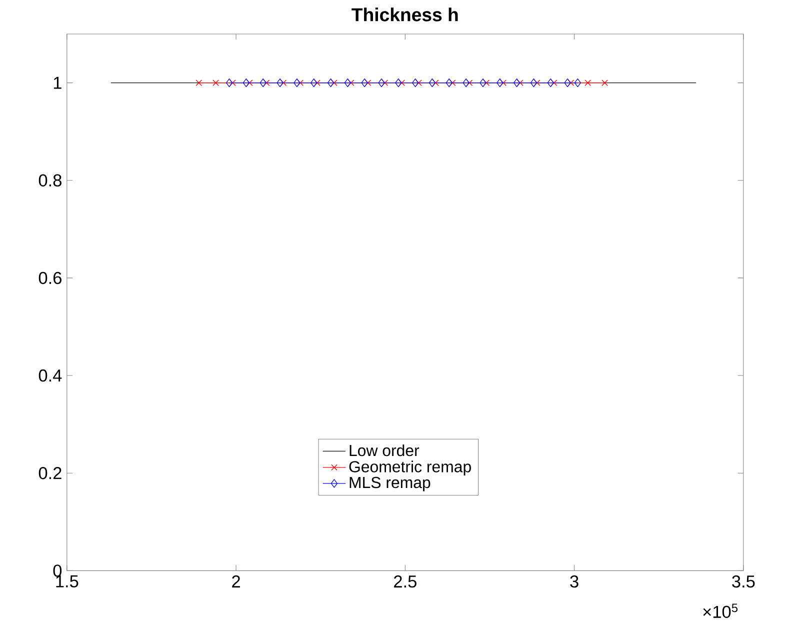  I want to click on y-tick-label: 0.8, so click(50, 180).